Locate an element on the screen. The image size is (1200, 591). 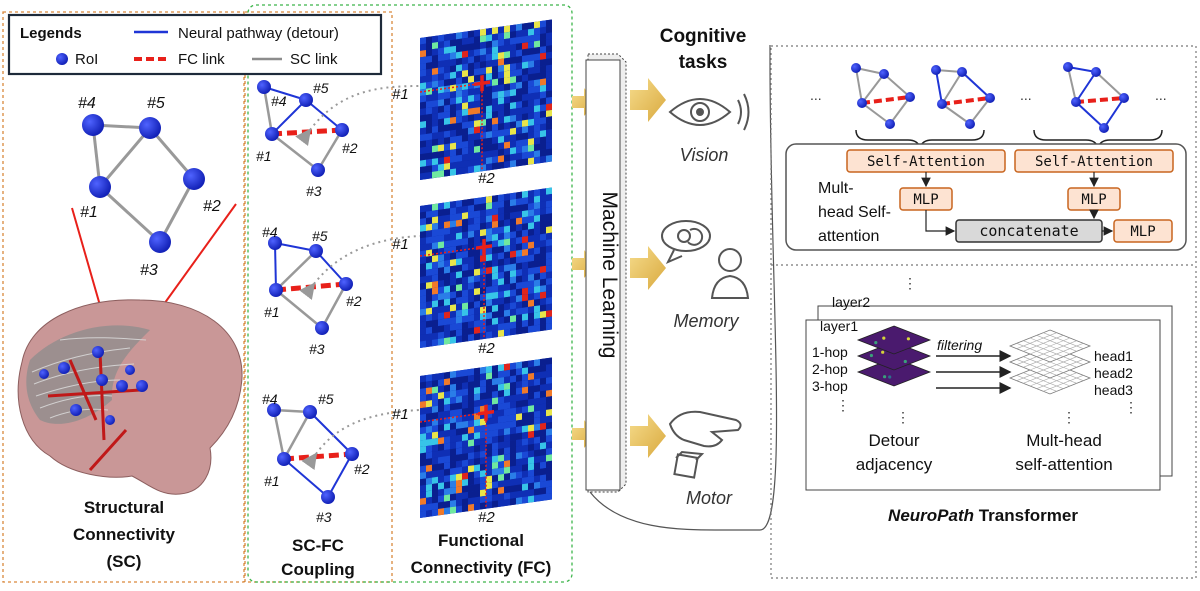
detour-label-line1: Detour is located at coordinates (893, 440).